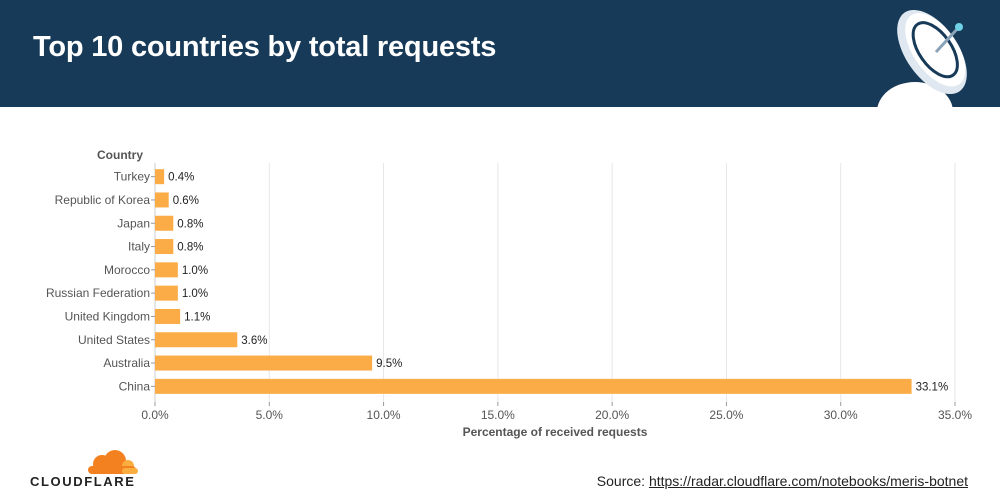 The image size is (1000, 500). I want to click on category-label: United Kingdom, so click(107, 316).